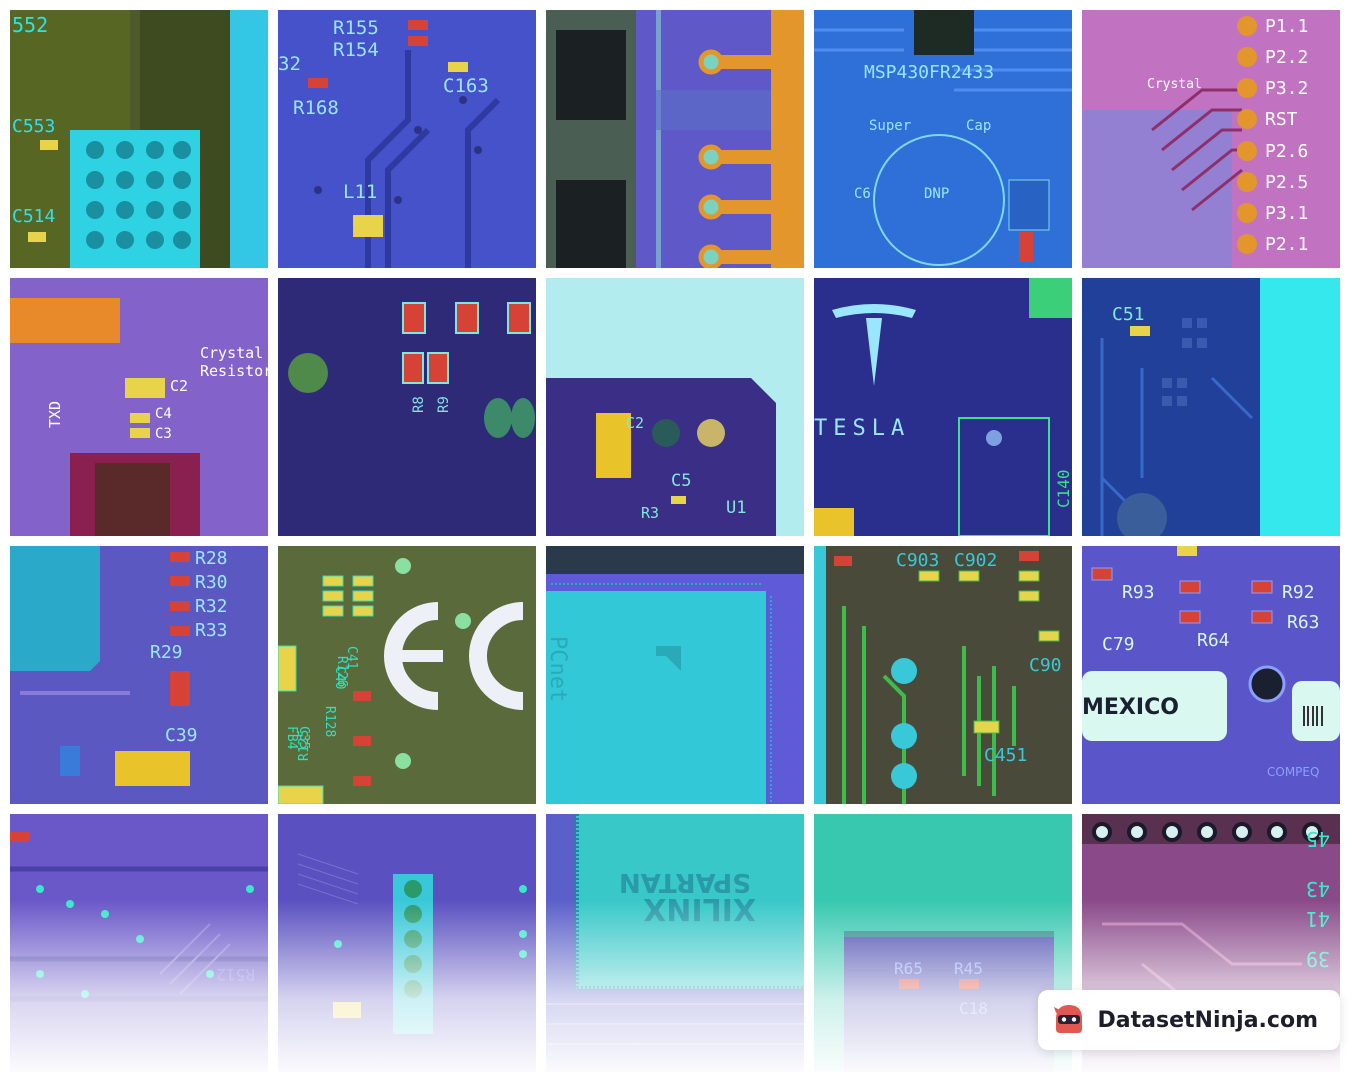  Describe the element at coordinates (291, 738) in the screenshot. I see `svg-text: FB4` at that location.